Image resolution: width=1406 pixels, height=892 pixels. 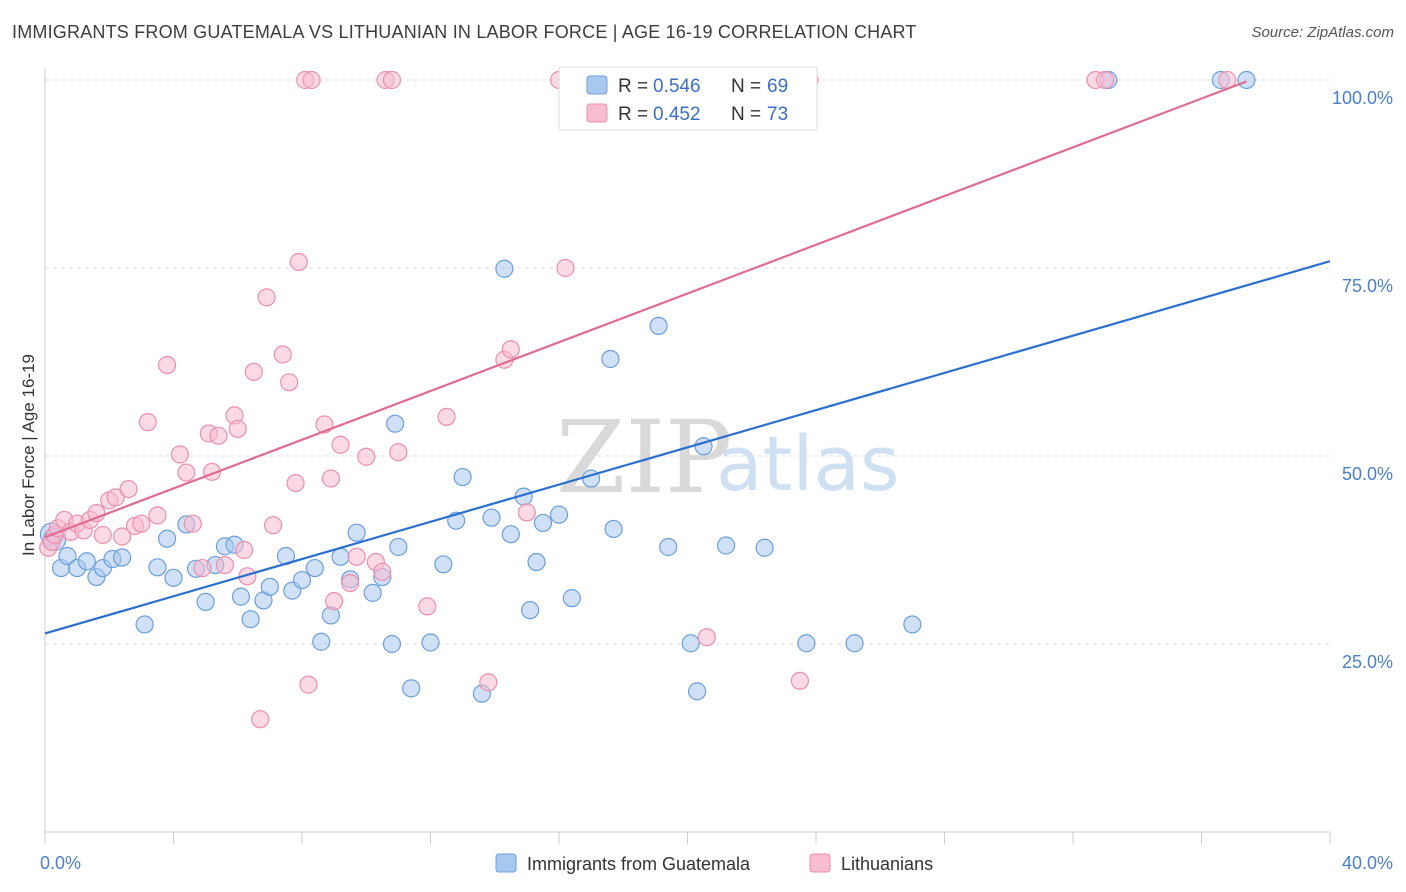 What do you see at coordinates (808, 463) in the screenshot?
I see `watermark-atlas: atlas` at bounding box center [808, 463].